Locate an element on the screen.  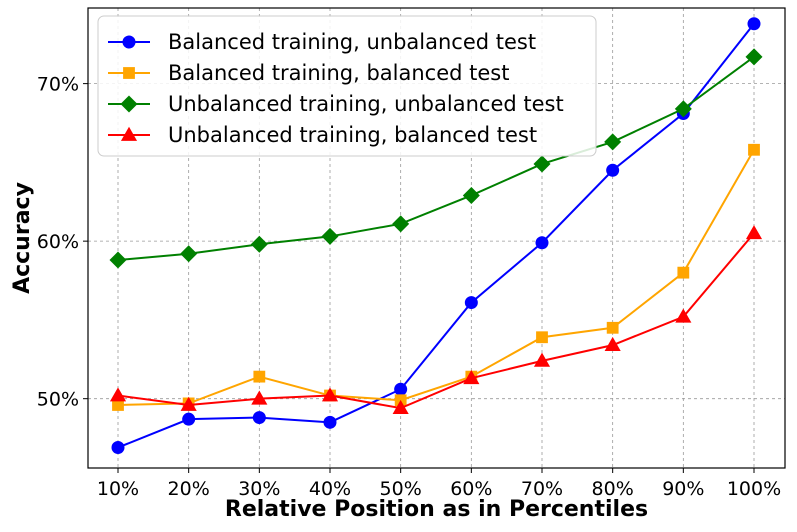
x-tick-label: 70% is located at coordinates (542, 489).